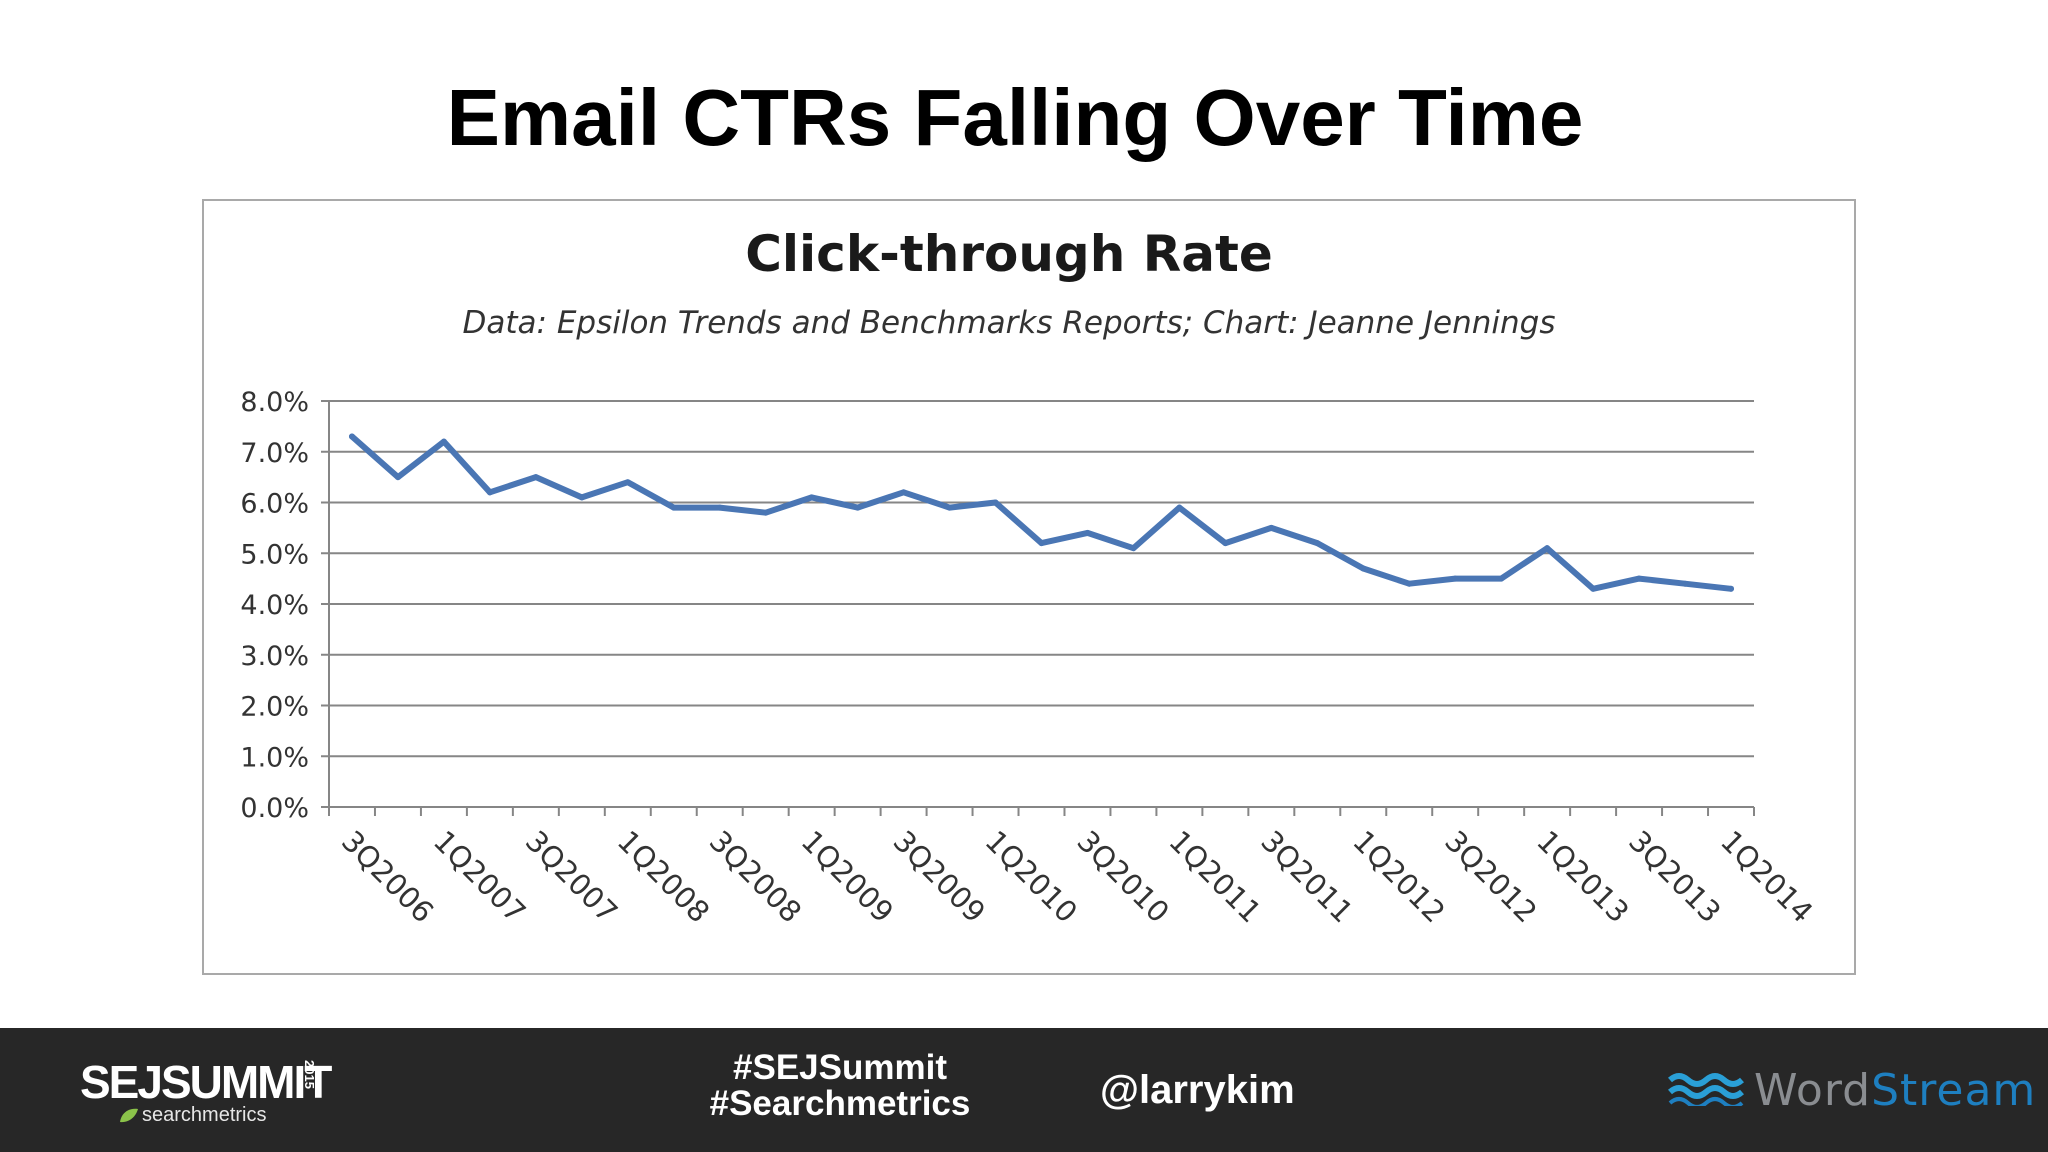 Image resolution: width=2048 pixels, height=1152 pixels. Describe the element at coordinates (840, 1103) in the screenshot. I see `hashtag-searchmetrics: #Searchmetrics` at that location.